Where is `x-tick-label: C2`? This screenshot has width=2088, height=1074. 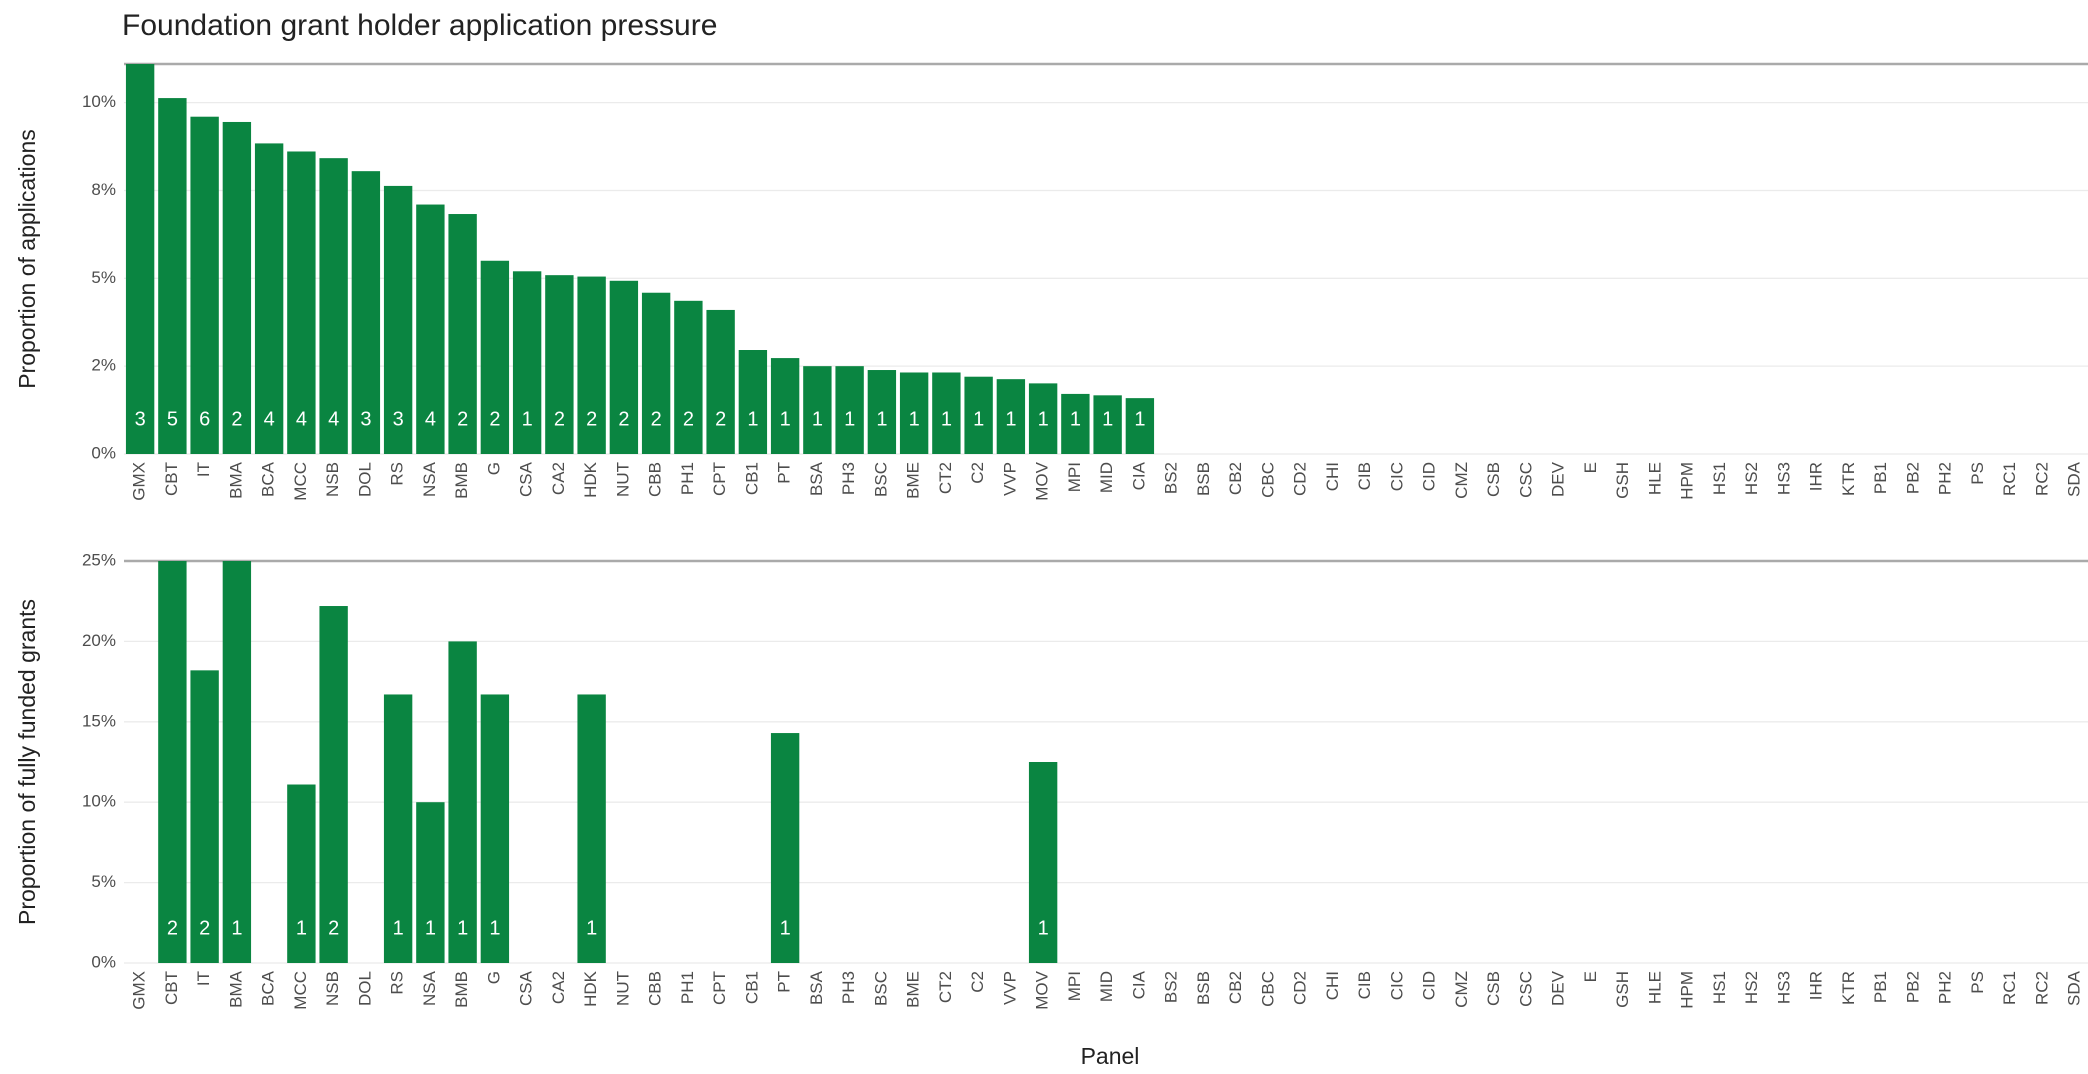 x-tick-label: C2 is located at coordinates (977, 982).